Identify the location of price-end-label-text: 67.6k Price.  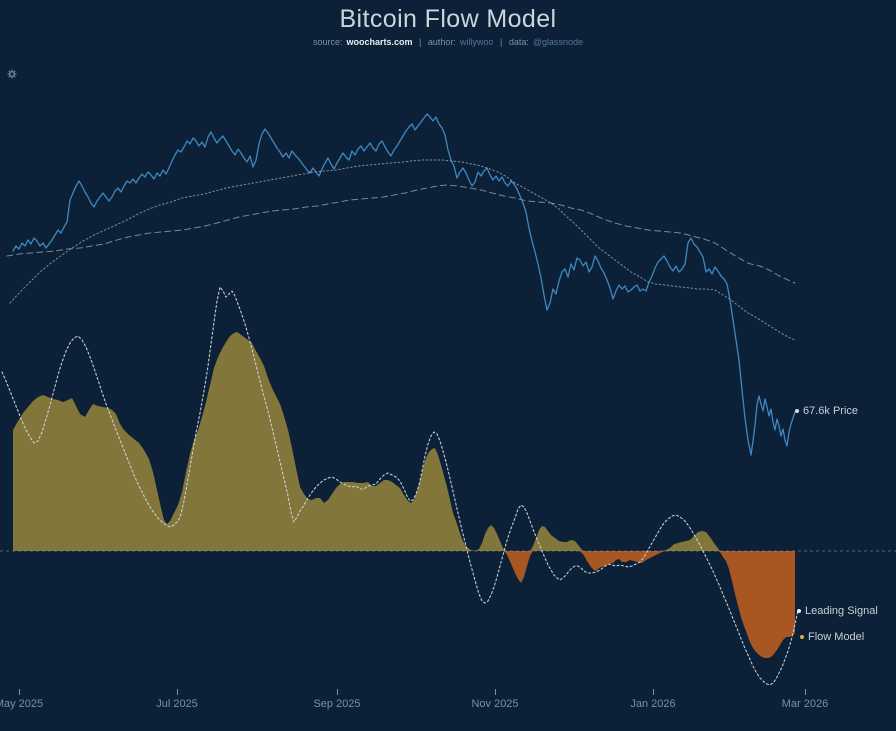
(831, 411).